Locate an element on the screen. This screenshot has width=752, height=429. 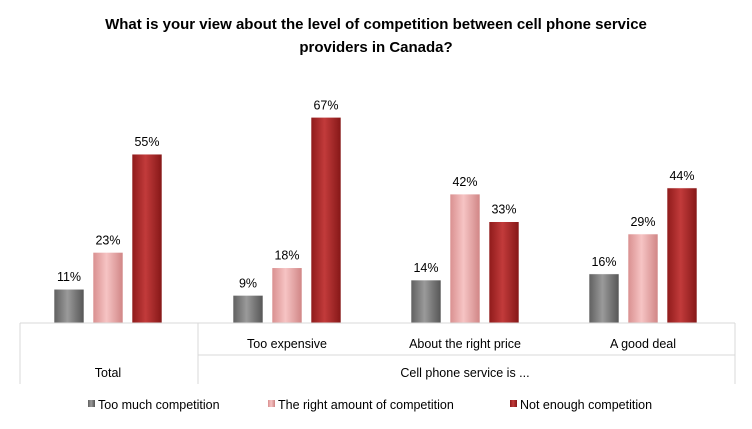
bar-too-expensive-not-enough-competition is located at coordinates (326, 220).